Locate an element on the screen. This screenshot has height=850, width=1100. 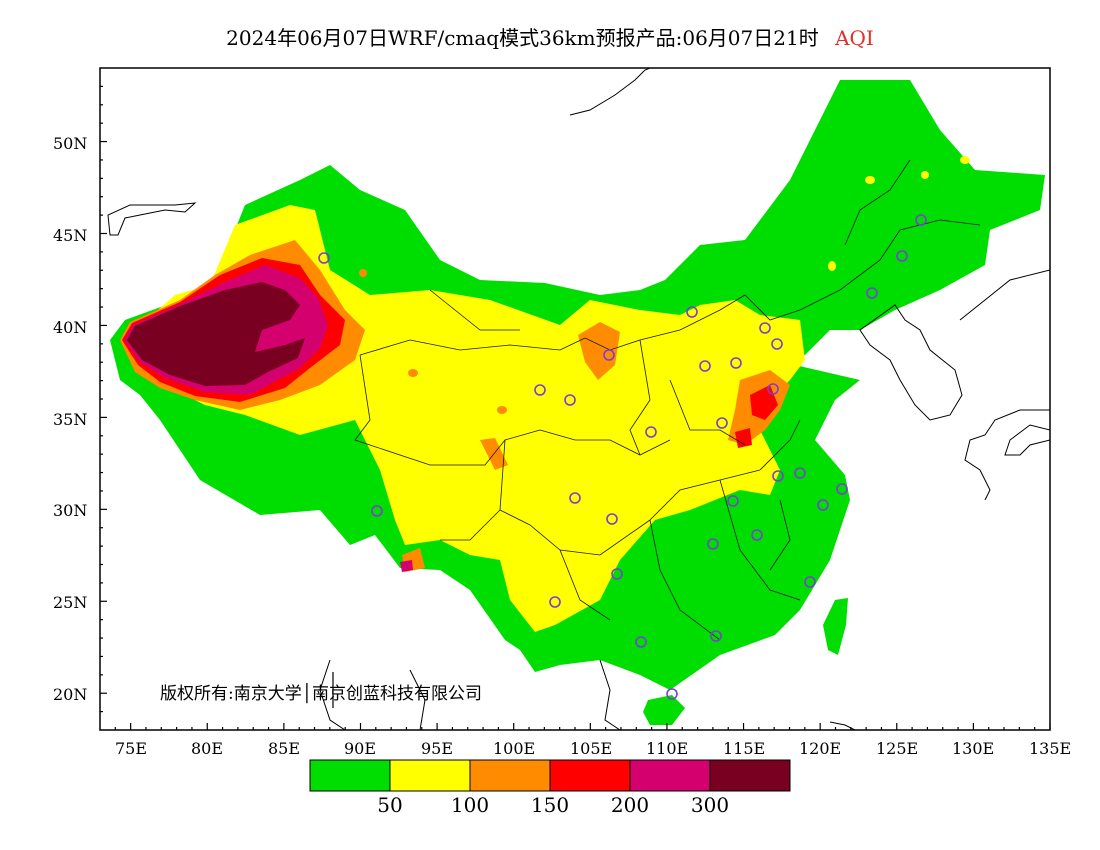
lon-tick-label: 105E is located at coordinates (591, 748).